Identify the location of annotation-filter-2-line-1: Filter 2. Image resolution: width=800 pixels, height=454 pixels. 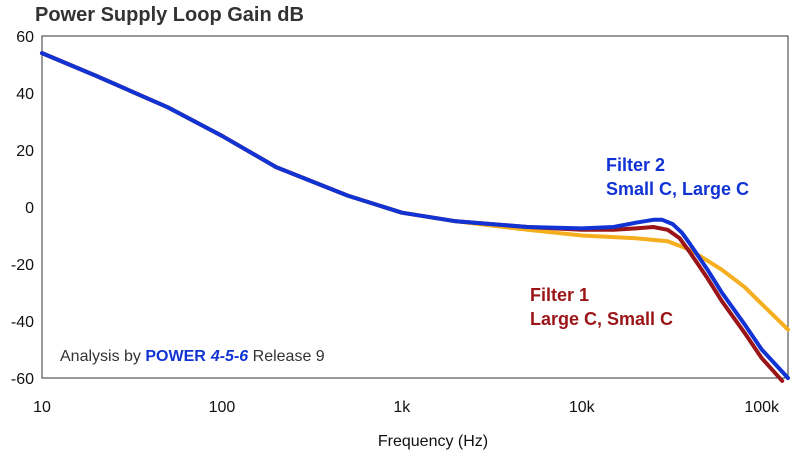
(635, 165).